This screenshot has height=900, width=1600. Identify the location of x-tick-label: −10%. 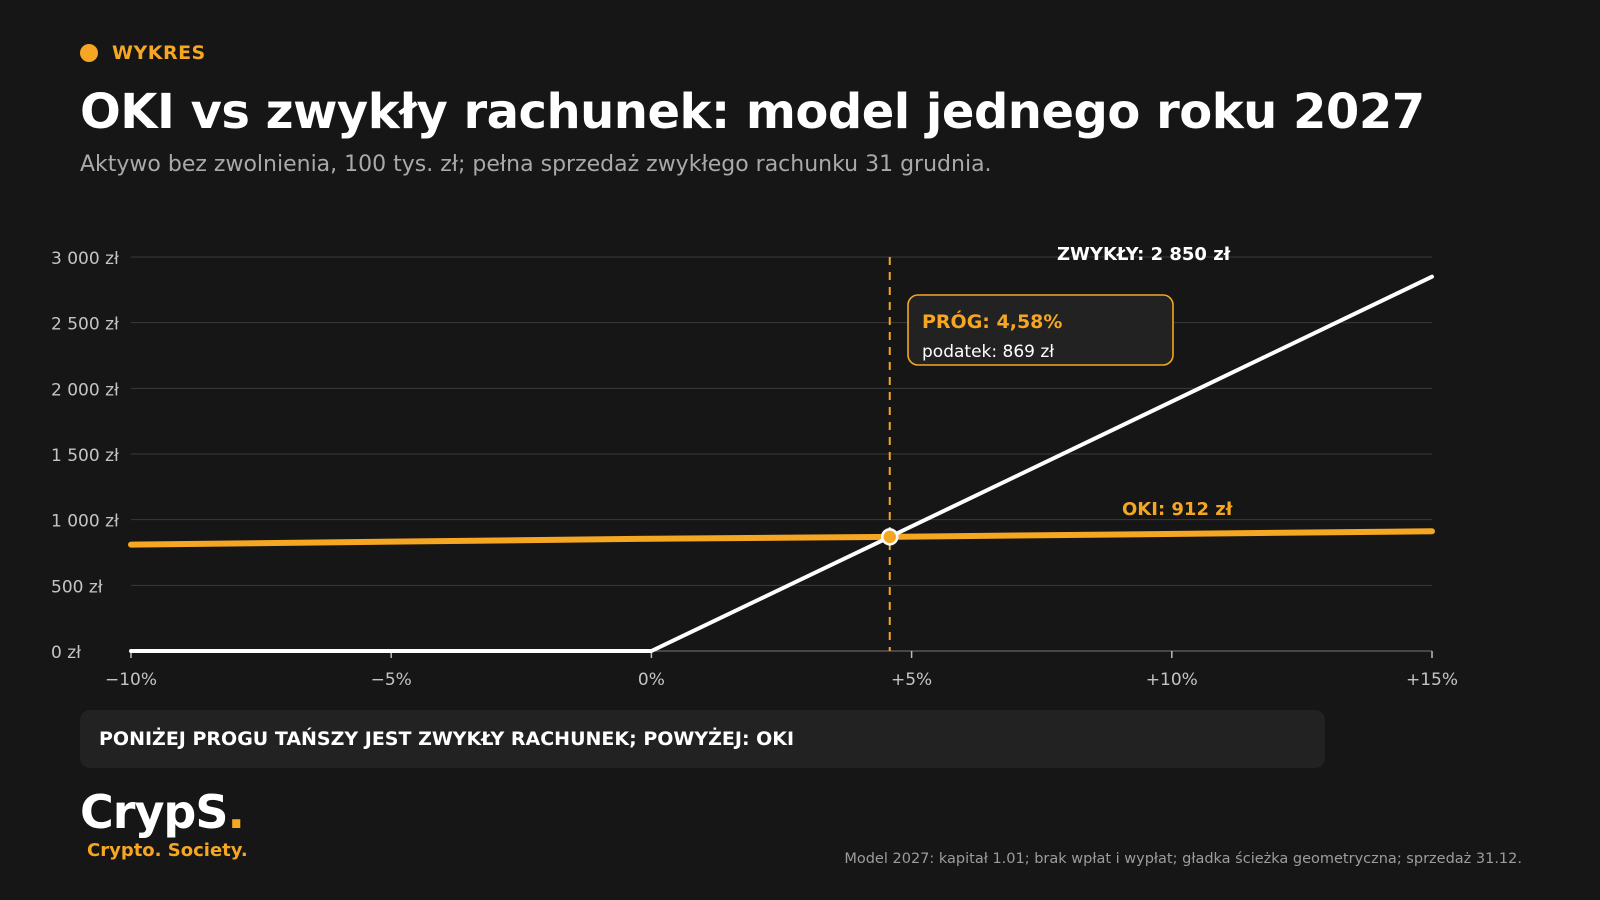
(131, 680).